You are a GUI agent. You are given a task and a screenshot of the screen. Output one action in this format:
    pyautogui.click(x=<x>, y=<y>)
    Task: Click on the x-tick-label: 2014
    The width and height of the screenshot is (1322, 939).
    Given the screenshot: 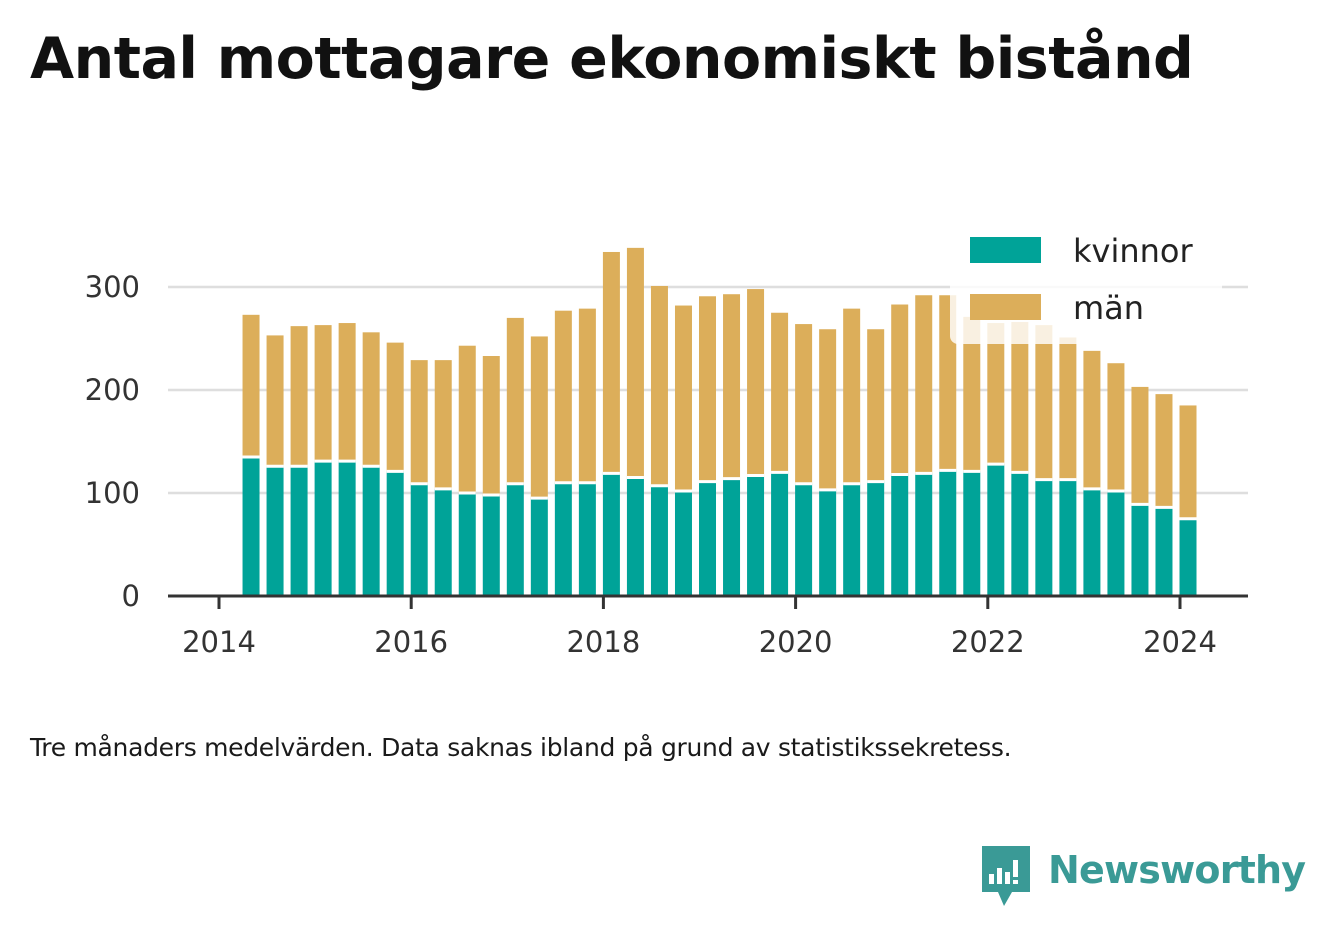 What is the action you would take?
    pyautogui.click(x=219, y=642)
    